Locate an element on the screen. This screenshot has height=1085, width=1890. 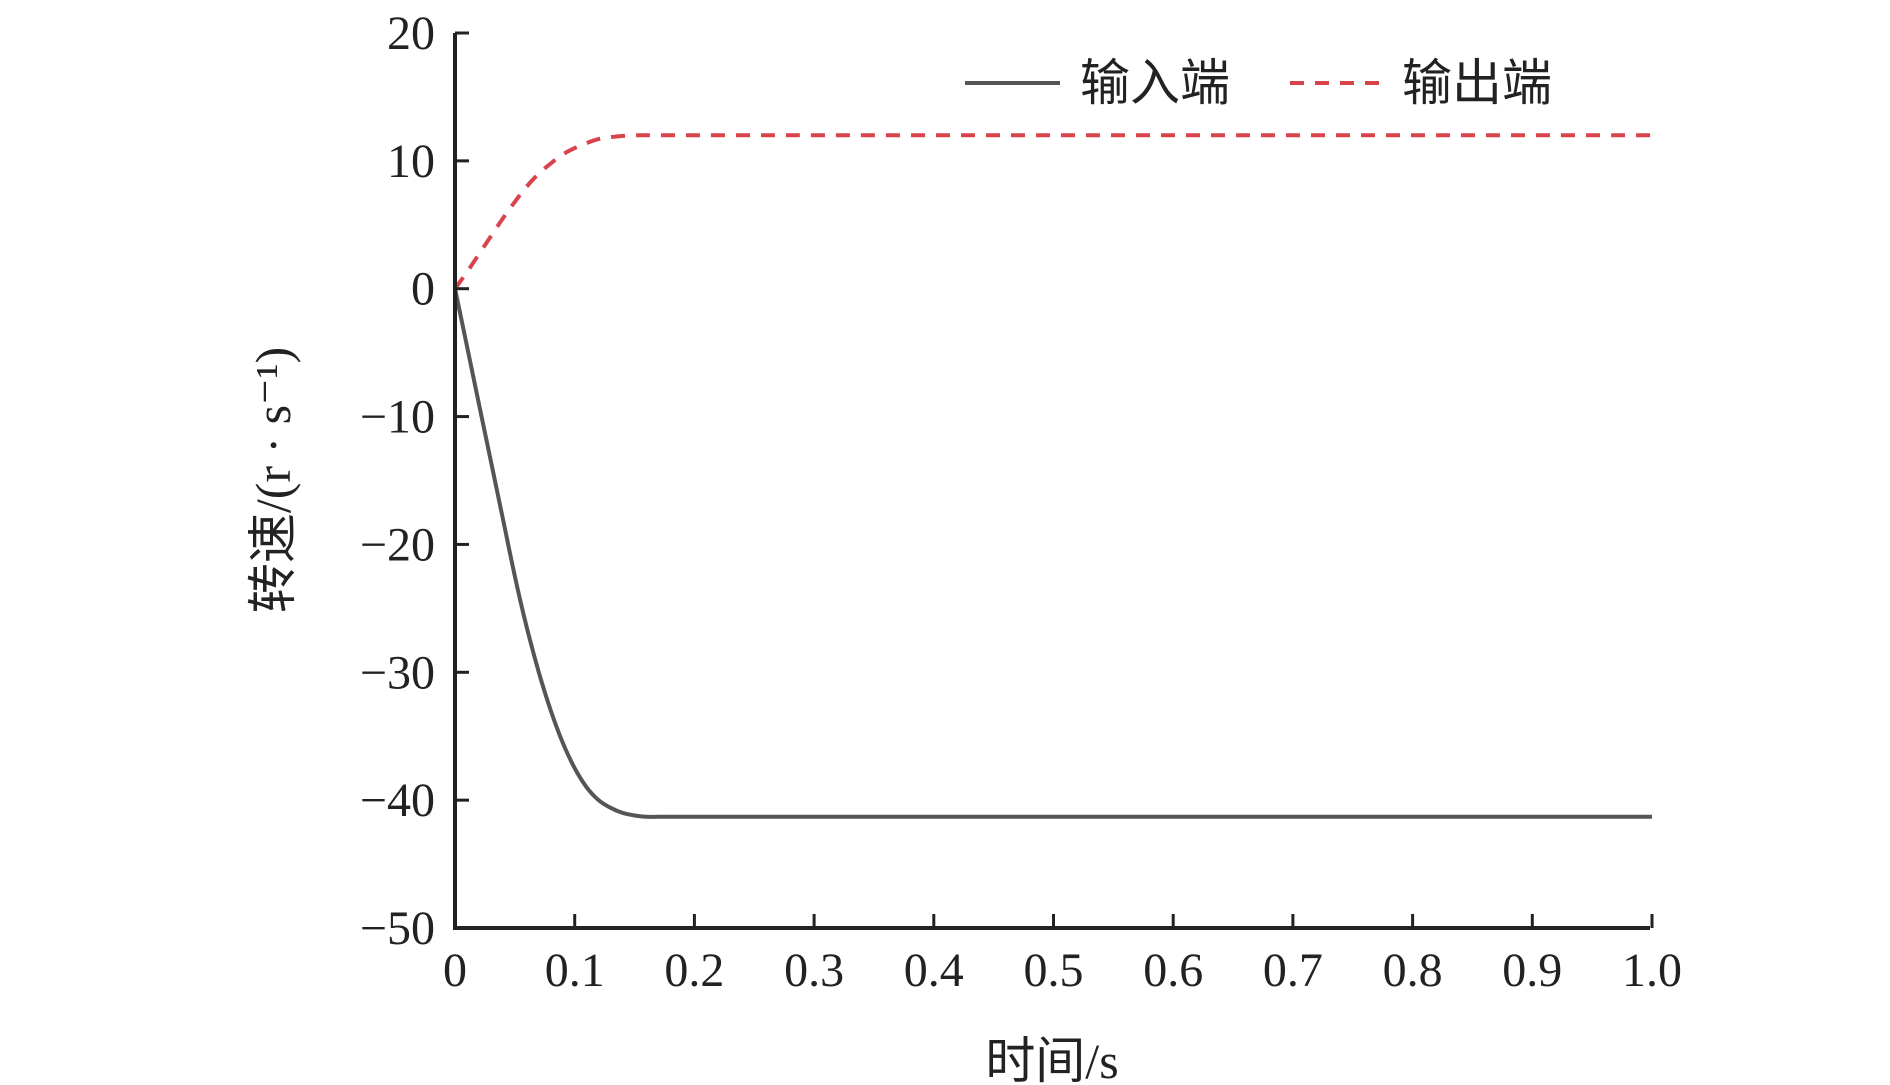
x-tick-label: 0.3 is located at coordinates (814, 970).